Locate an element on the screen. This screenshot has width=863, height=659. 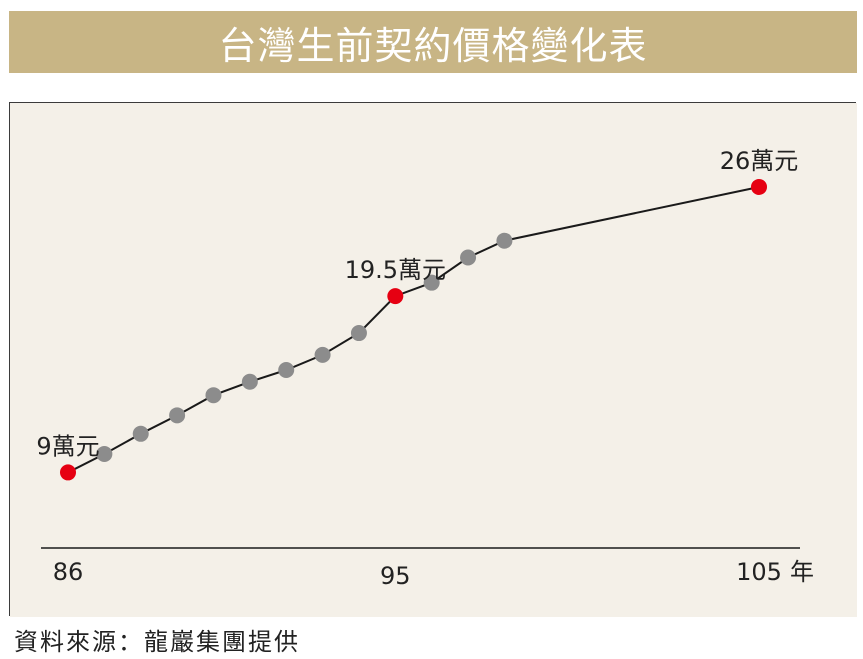
data-label: 19.5萬元 is located at coordinates (395, 270).